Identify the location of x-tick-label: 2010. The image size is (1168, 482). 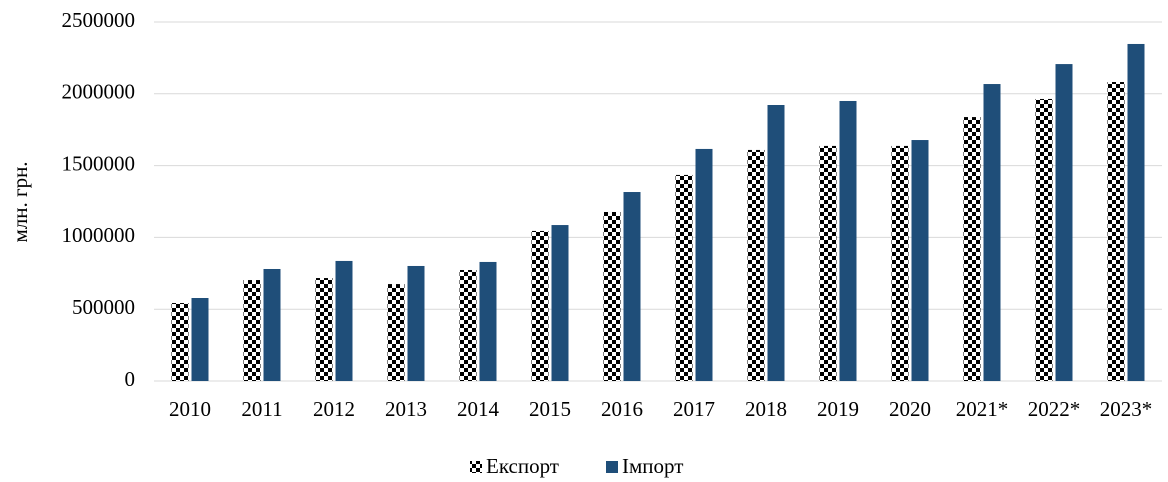
(190, 409).